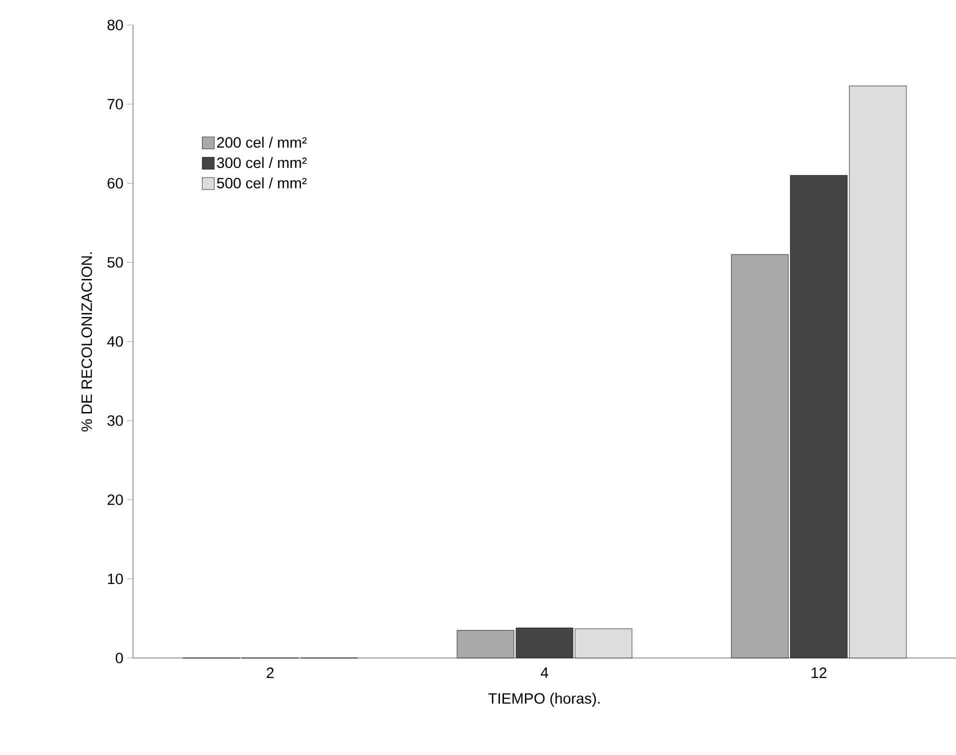 This screenshot has height=755, width=956. What do you see at coordinates (819, 673) in the screenshot?
I see `x-tick-label: 12` at bounding box center [819, 673].